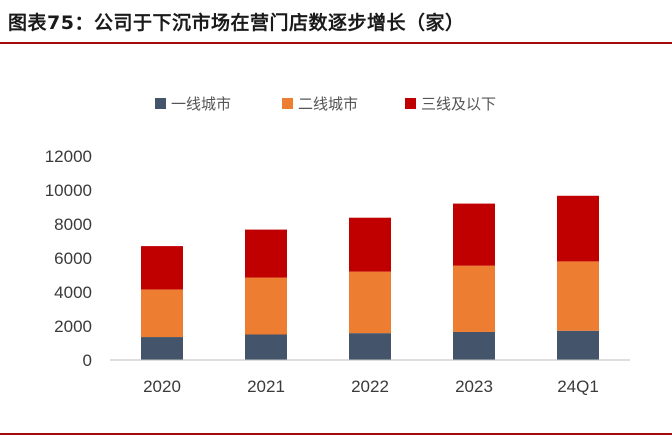  What do you see at coordinates (266, 386) in the screenshot?
I see `x-tick-label-2021: 2021` at bounding box center [266, 386].